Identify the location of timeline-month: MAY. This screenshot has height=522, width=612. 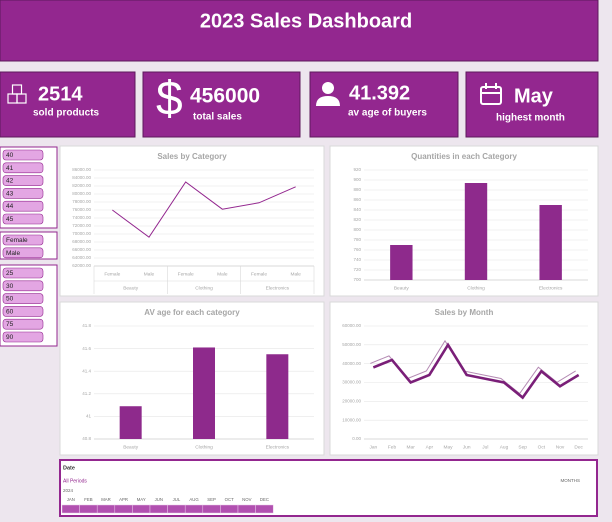
(141, 499).